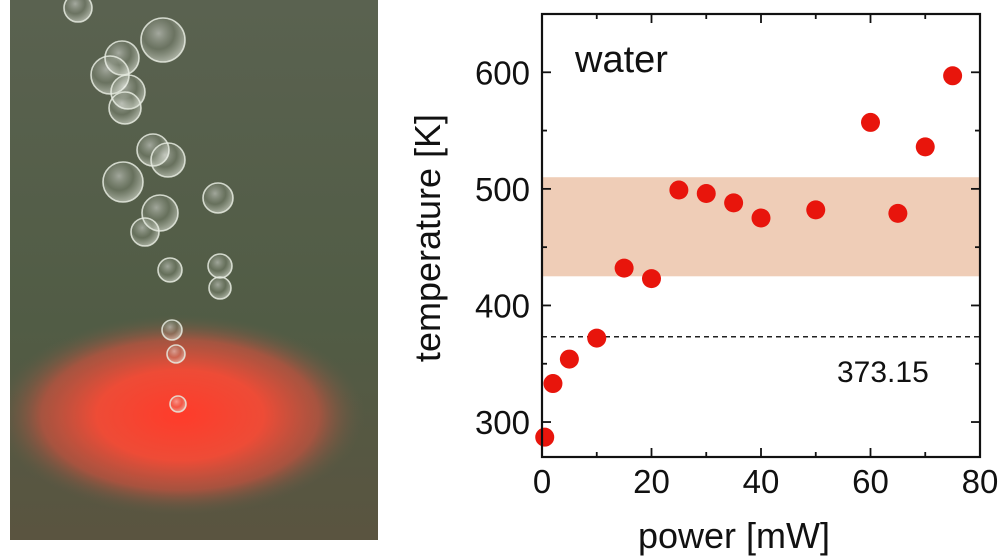 Image resolution: width=1008 pixels, height=557 pixels. Describe the element at coordinates (502, 422) in the screenshot. I see `y-tick-label: 300` at that location.